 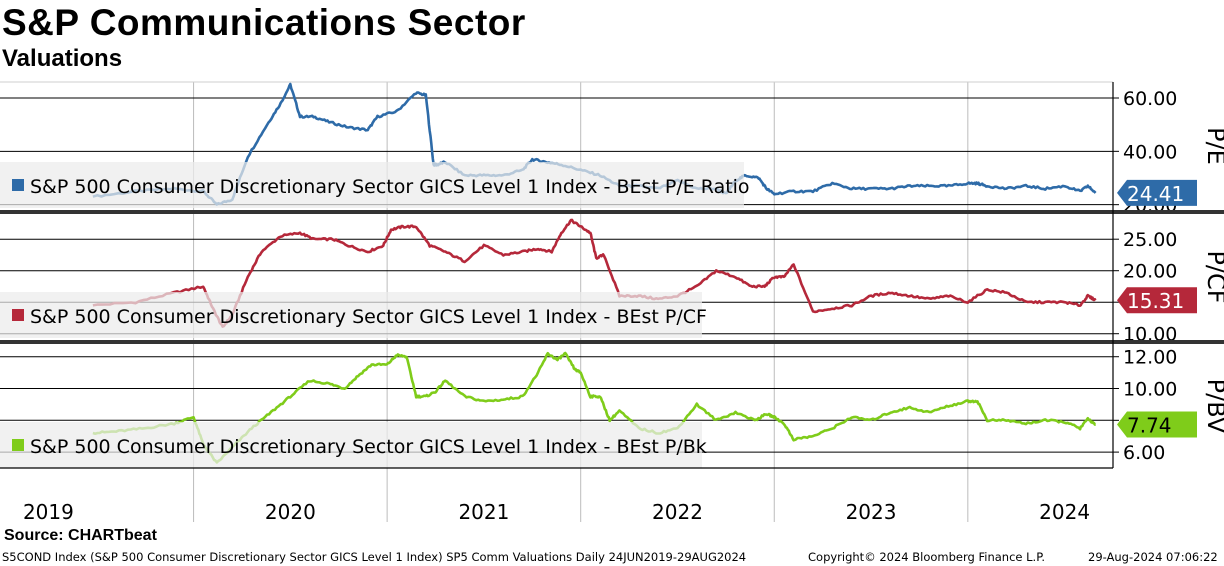 I want to click on footer-copyright: Copyright© 2024 Bloomberg Finance L.P., so click(x=926, y=557).